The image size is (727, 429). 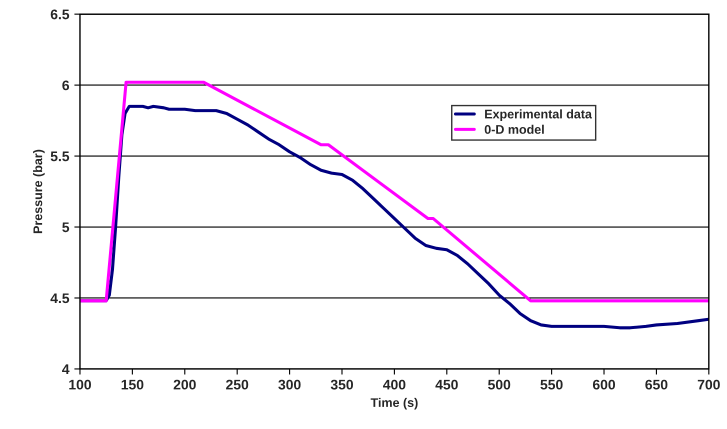 What do you see at coordinates (133, 385) in the screenshot?
I see `x-tick-label: 150` at bounding box center [133, 385].